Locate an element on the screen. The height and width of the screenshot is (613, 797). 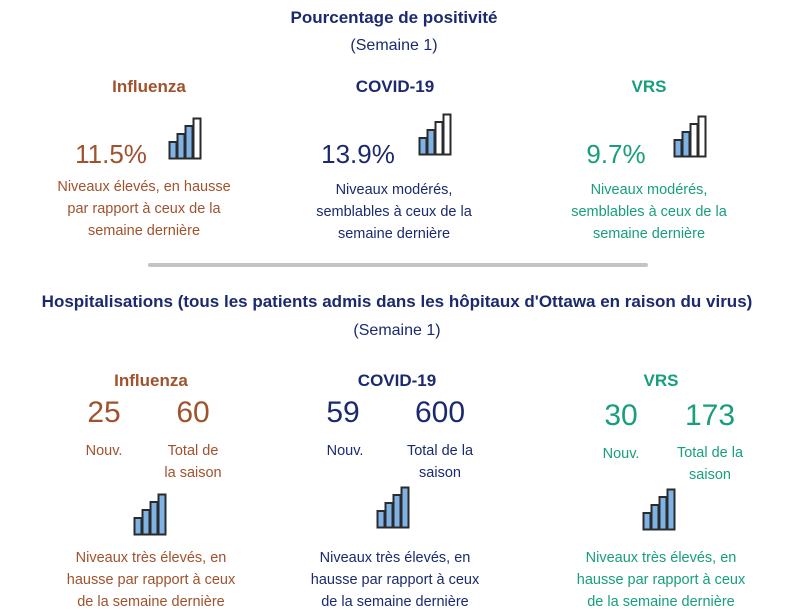
hospital-influenza-title: Influenza is located at coordinates (151, 380).